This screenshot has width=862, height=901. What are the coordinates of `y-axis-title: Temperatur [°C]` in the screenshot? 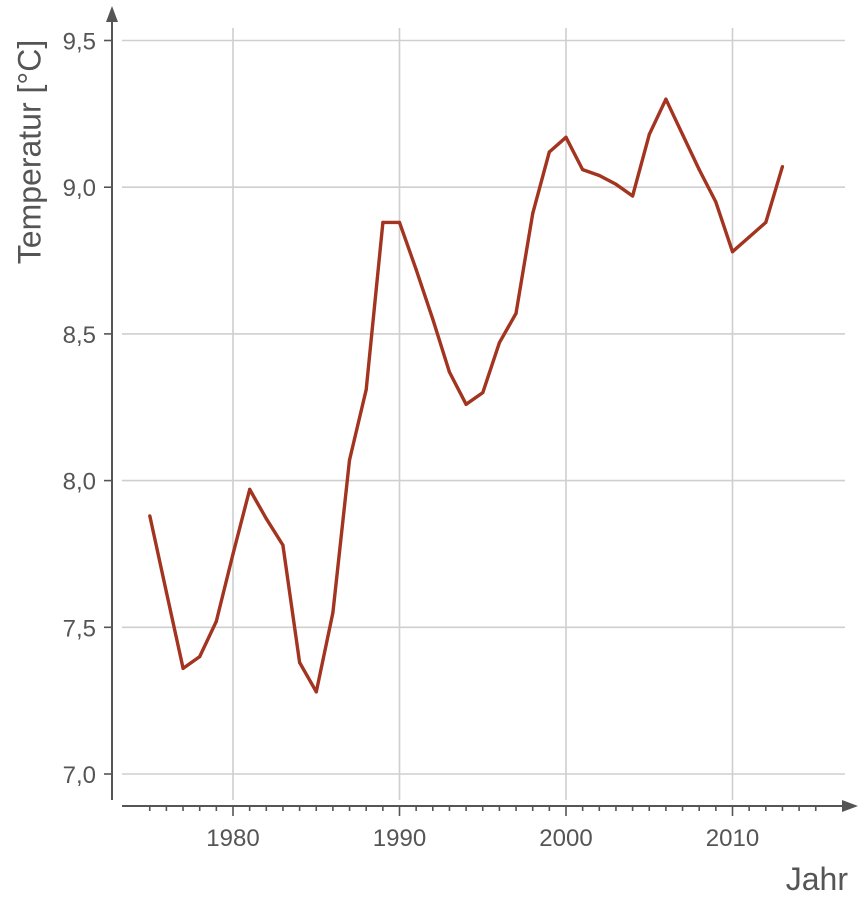 It's located at (29, 152).